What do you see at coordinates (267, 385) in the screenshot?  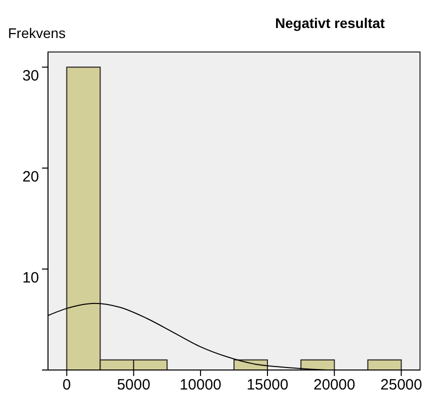 I see `x-tick-label: 15000` at bounding box center [267, 385].